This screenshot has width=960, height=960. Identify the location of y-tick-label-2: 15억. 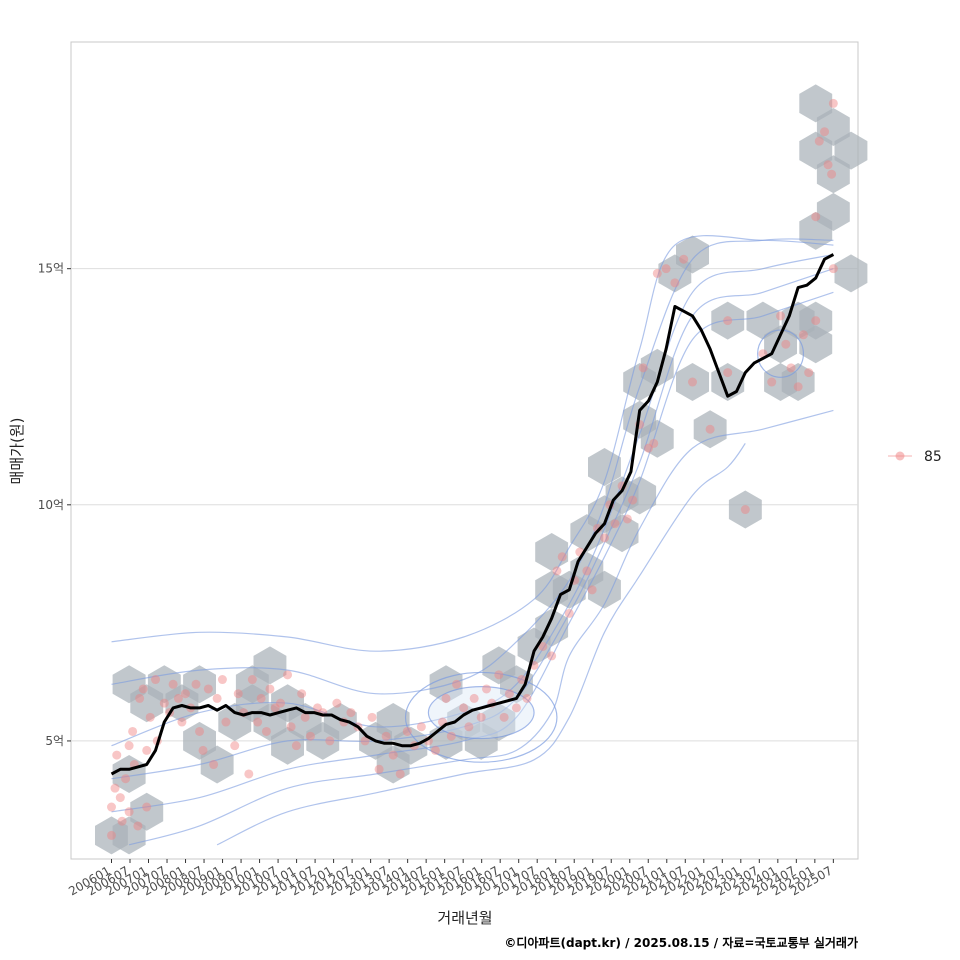
(51, 269).